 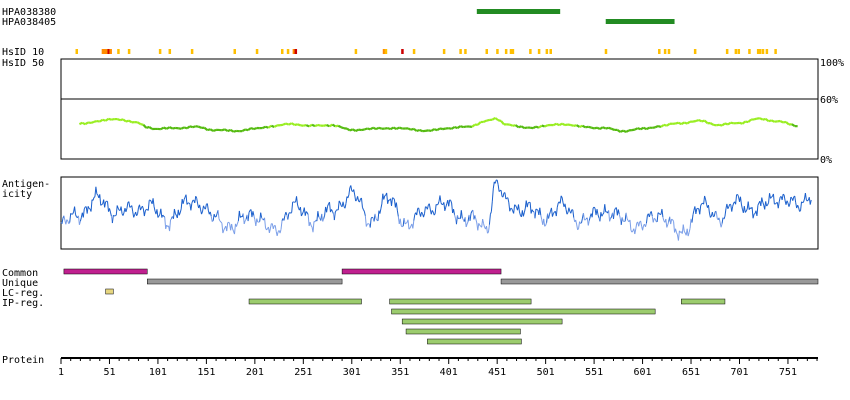 What do you see at coordinates (29, 12) in the screenshot?
I see `antibody-label-1: HPA038380` at bounding box center [29, 12].